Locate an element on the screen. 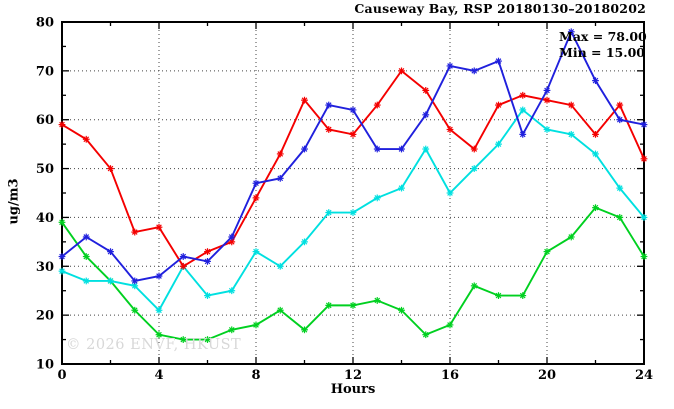  x-tick-labels: 0 4 8 12 16 20 24 is located at coordinates (355, 375).